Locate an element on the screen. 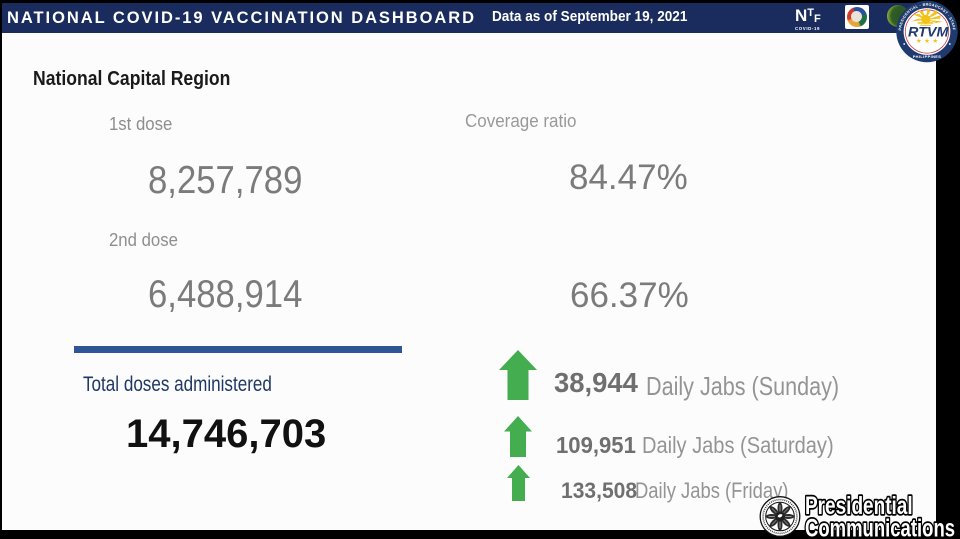  svg-text: Communications is located at coordinates (880, 526).